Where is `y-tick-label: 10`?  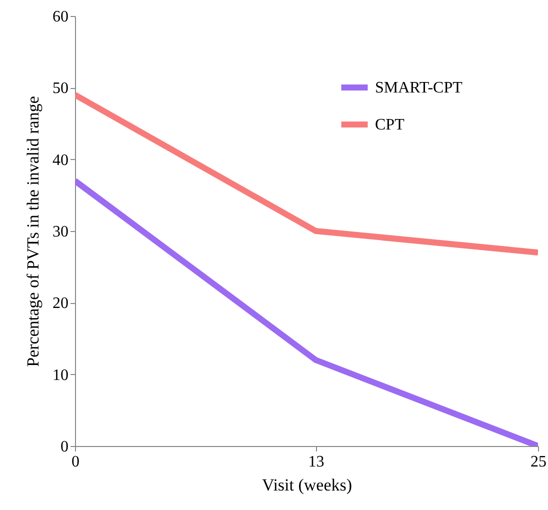
y-tick-label: 10 is located at coordinates (60, 375).